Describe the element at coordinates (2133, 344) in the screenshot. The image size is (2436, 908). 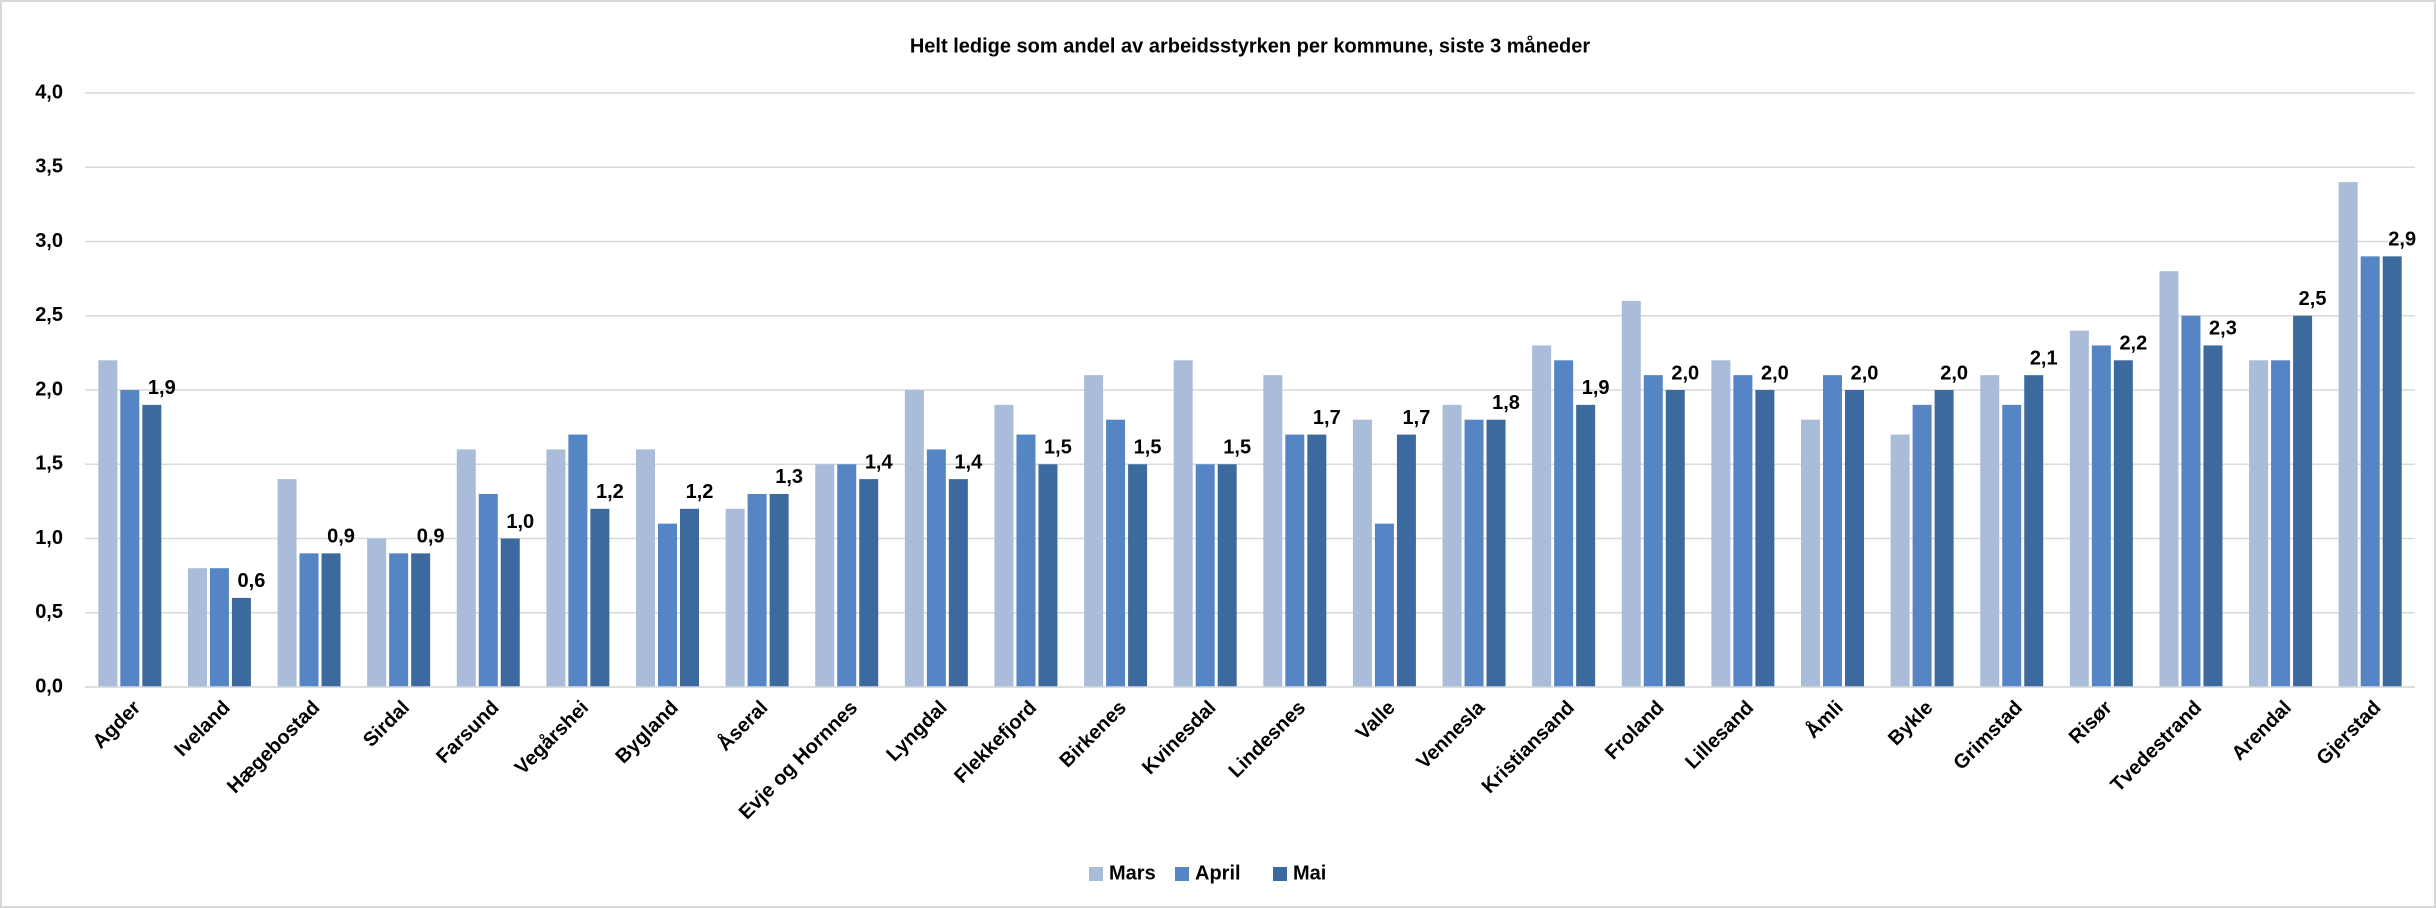
I see `data-label: 2,2` at that location.